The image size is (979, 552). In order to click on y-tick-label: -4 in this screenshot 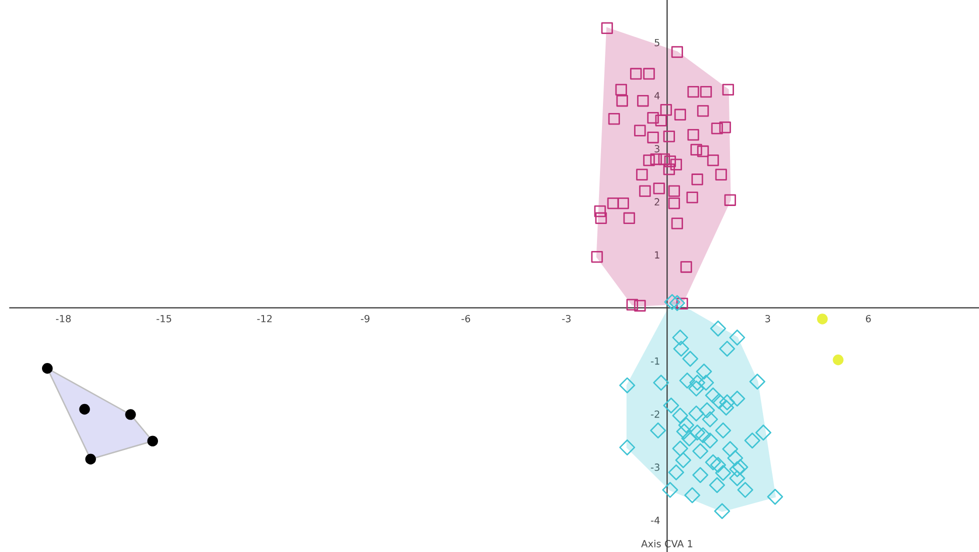, I will do `click(655, 520)`.